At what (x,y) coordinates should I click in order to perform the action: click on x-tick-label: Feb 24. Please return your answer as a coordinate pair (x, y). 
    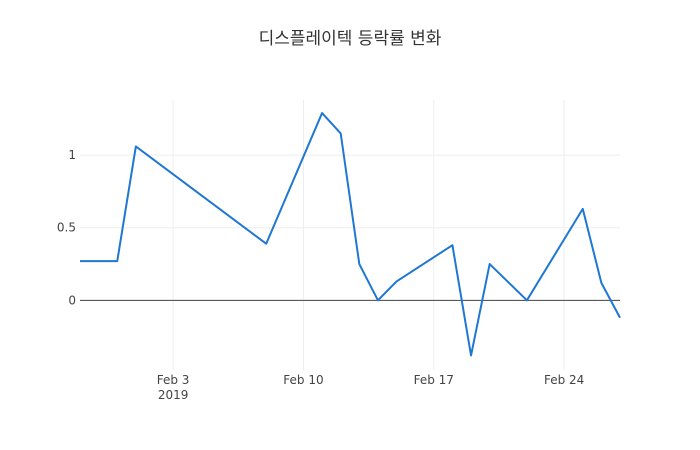
    Looking at the image, I should click on (564, 380).